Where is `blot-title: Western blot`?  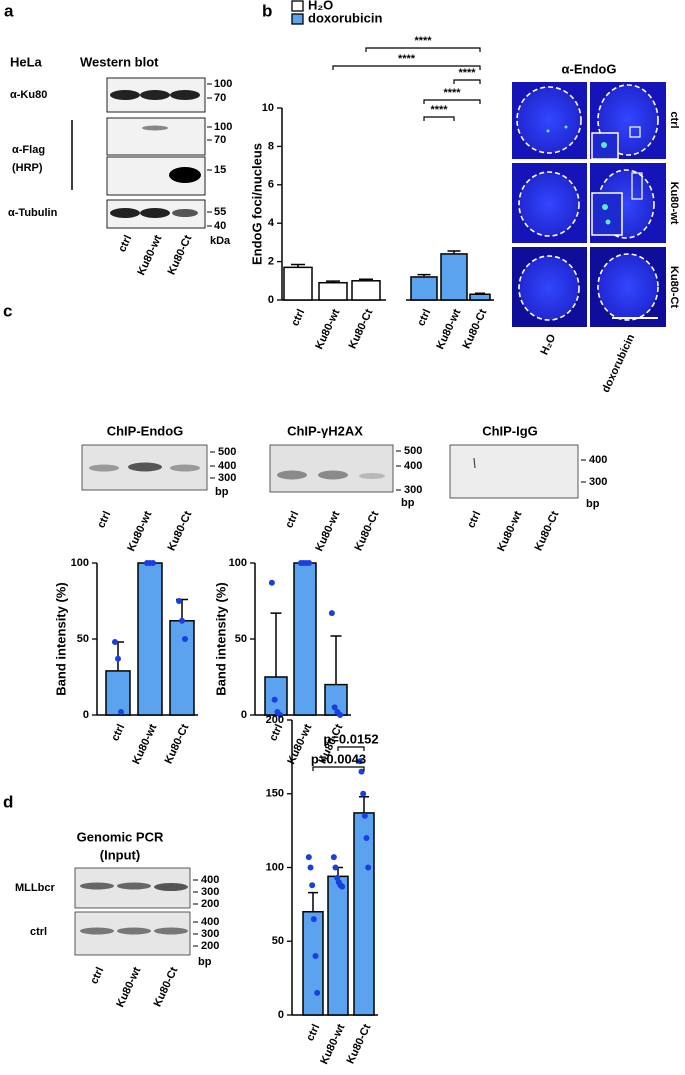
blot-title: Western blot is located at coordinates (119, 61).